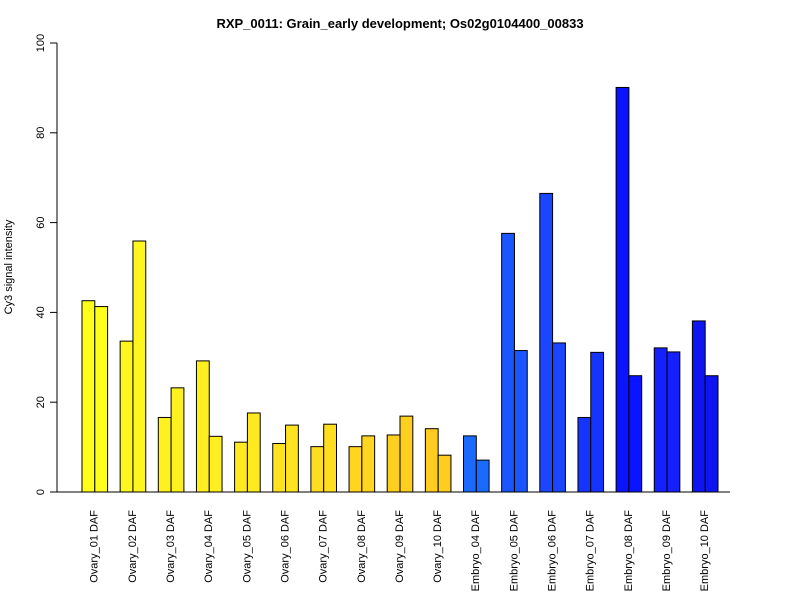 The image size is (800, 600). Describe the element at coordinates (285, 546) in the screenshot. I see `x-tick-label: Ovary_06 DAF` at that location.